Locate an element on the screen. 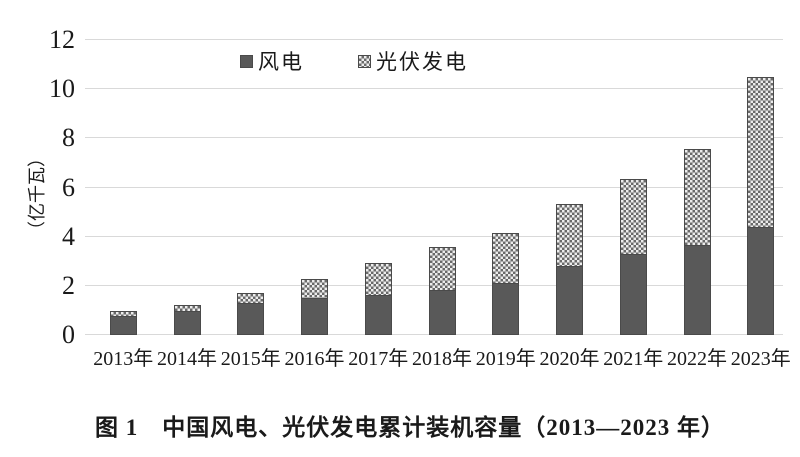  legend: 风电 光伏发电 is located at coordinates (354, 61).